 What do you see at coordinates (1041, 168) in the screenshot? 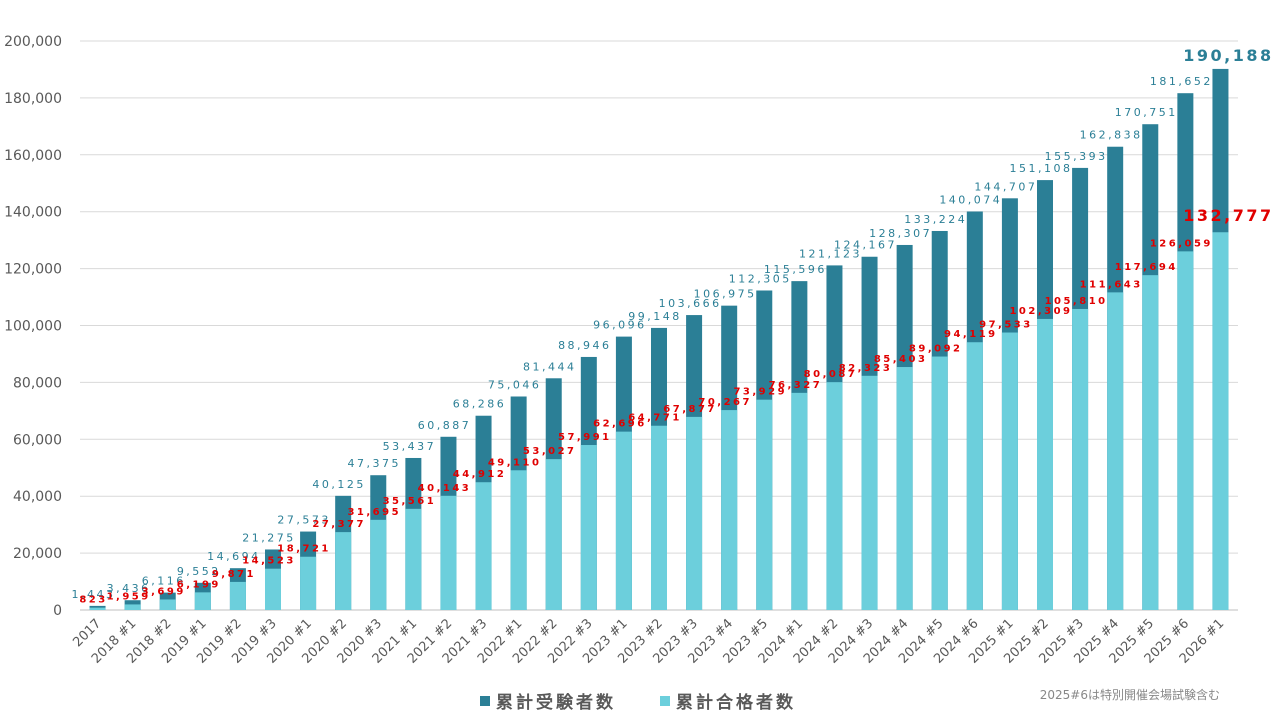
I see `data-label: 151,108` at bounding box center [1041, 168].